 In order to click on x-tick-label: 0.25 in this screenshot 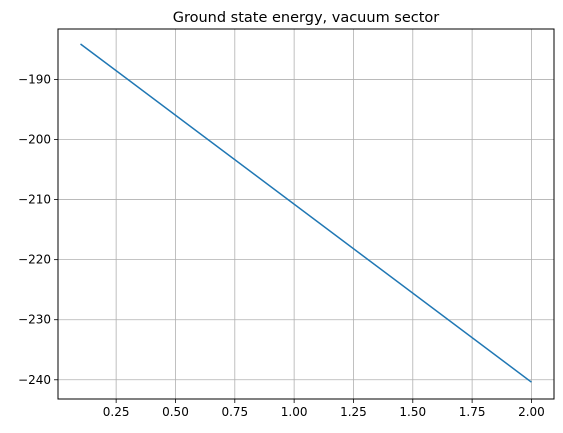, I will do `click(116, 412)`.